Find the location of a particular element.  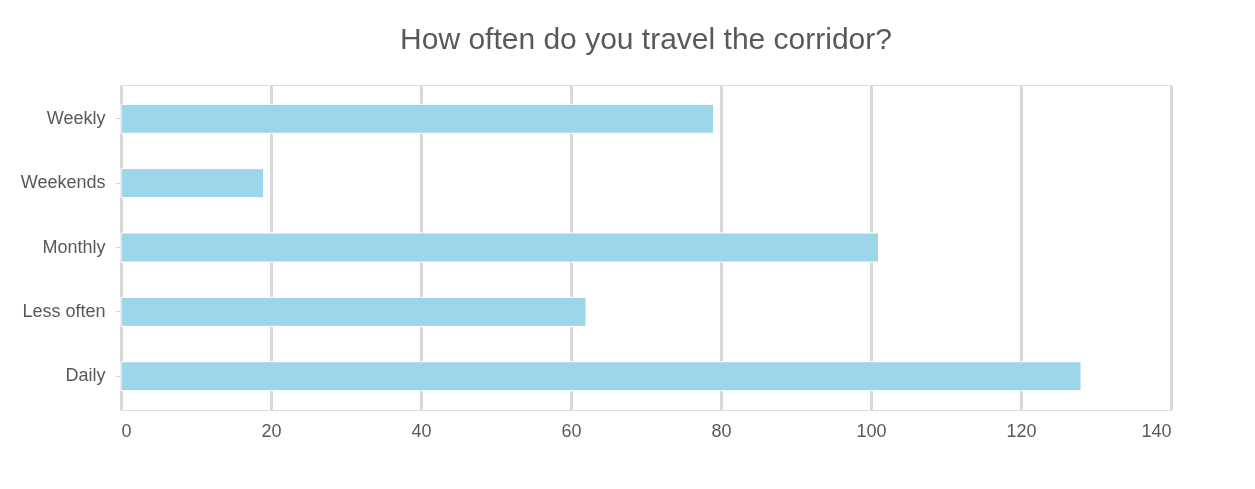

y-tick-label: Less often is located at coordinates (64, 310).